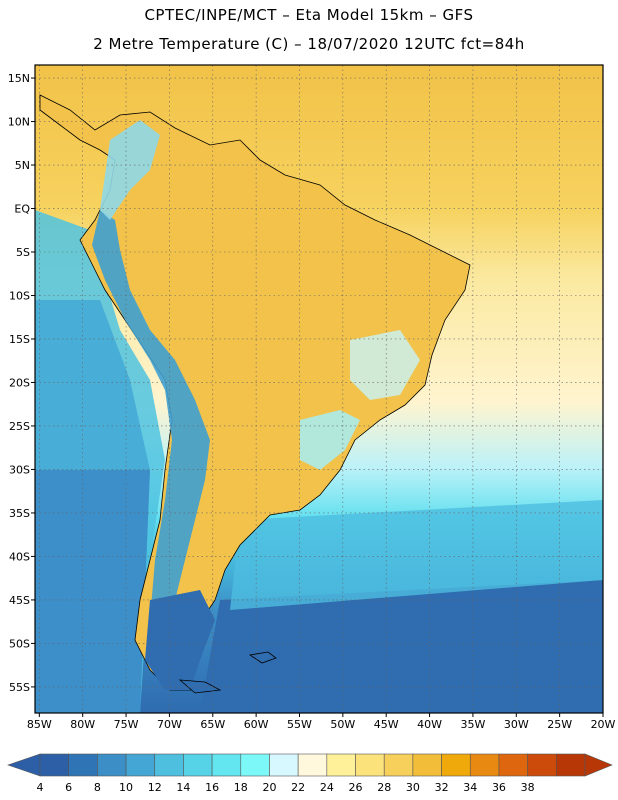 The width and height of the screenshot is (618, 800). I want to click on lon-label: 55W, so click(299, 724).